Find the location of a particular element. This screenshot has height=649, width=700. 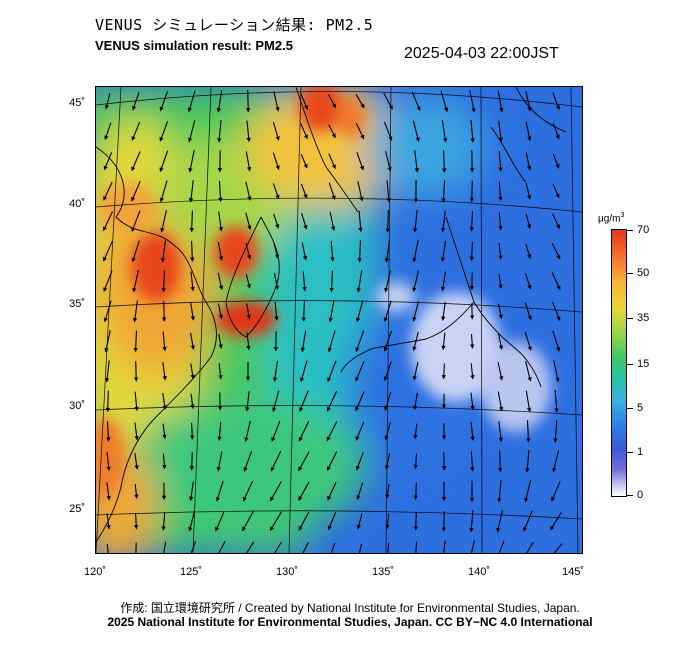

lon-label-140: 140˚ is located at coordinates (479, 572).